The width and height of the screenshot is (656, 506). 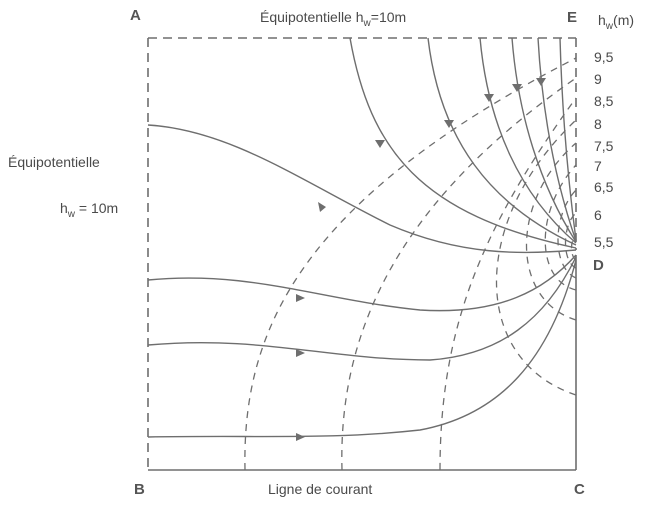 I want to click on corner-label-a: A, so click(x=135, y=15).